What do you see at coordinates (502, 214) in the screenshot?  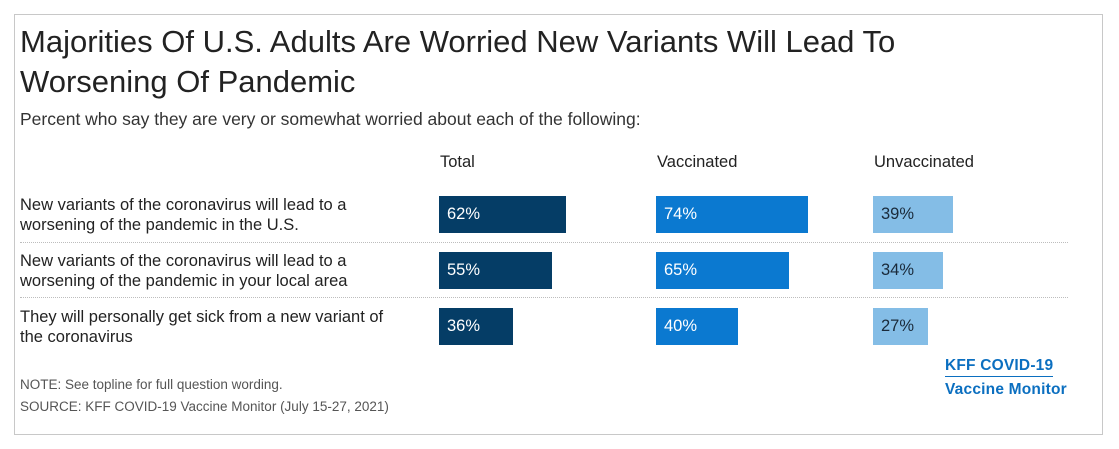 I see `bar-total-0: 62%` at bounding box center [502, 214].